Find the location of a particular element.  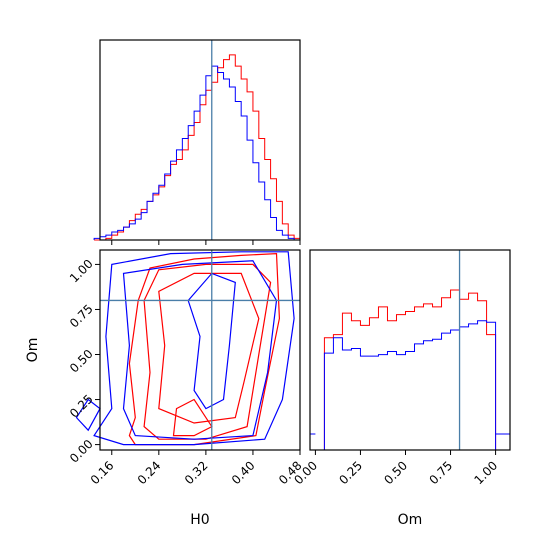

h0-histogram-red-series is located at coordinates (197, 147).